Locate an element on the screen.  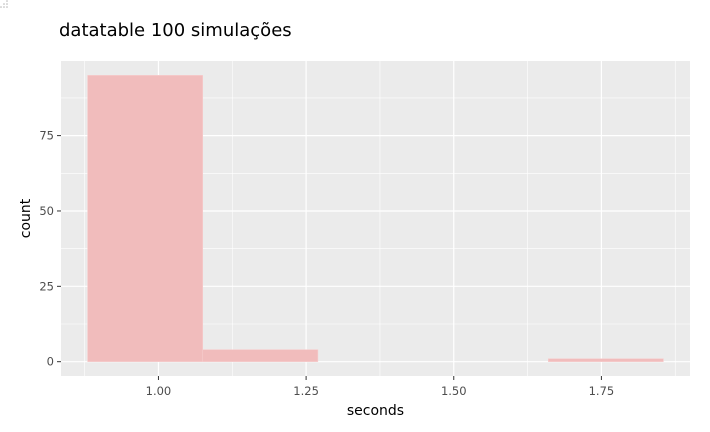
y-tick-label: 75 is located at coordinates (46, 136).